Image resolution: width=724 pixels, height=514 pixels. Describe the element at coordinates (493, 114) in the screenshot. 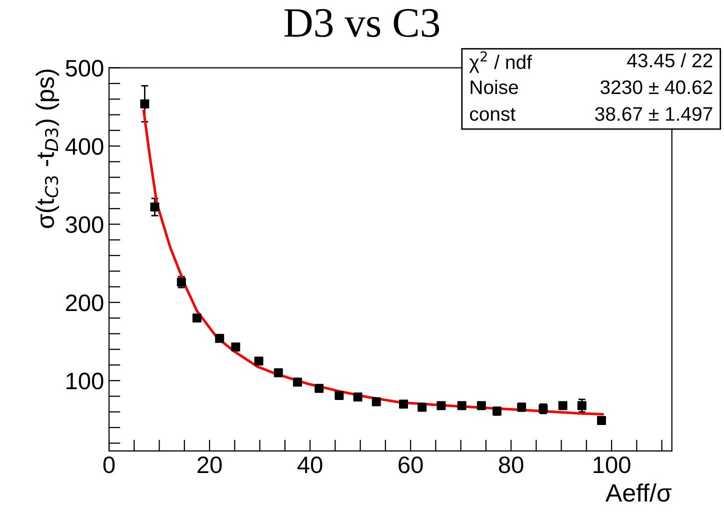

I see `annotation: const` at that location.